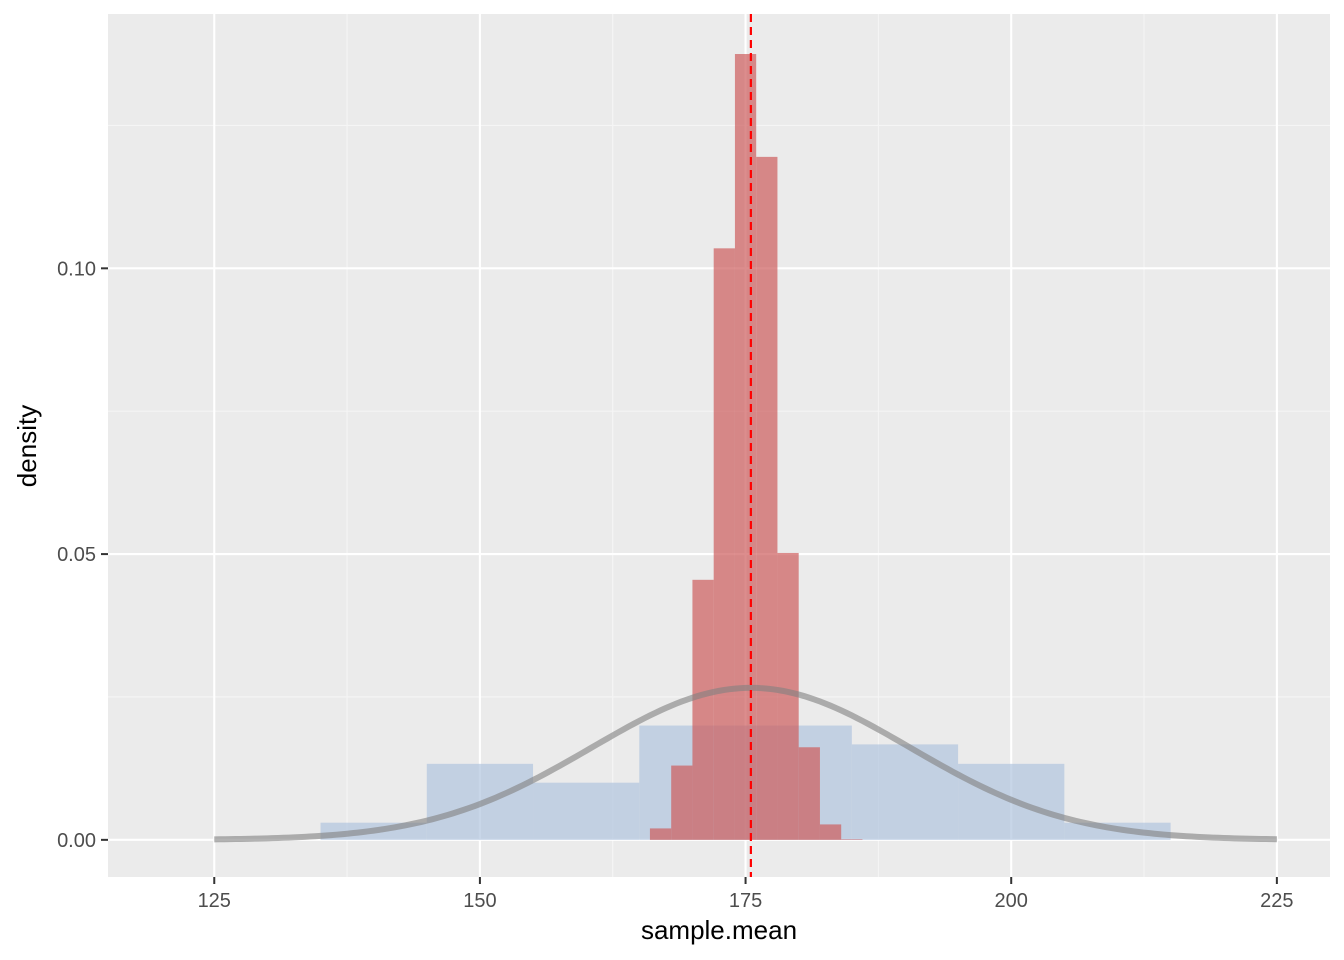 The width and height of the screenshot is (1344, 960). What do you see at coordinates (745, 901) in the screenshot?
I see `x-tick-label: 175` at bounding box center [745, 901].